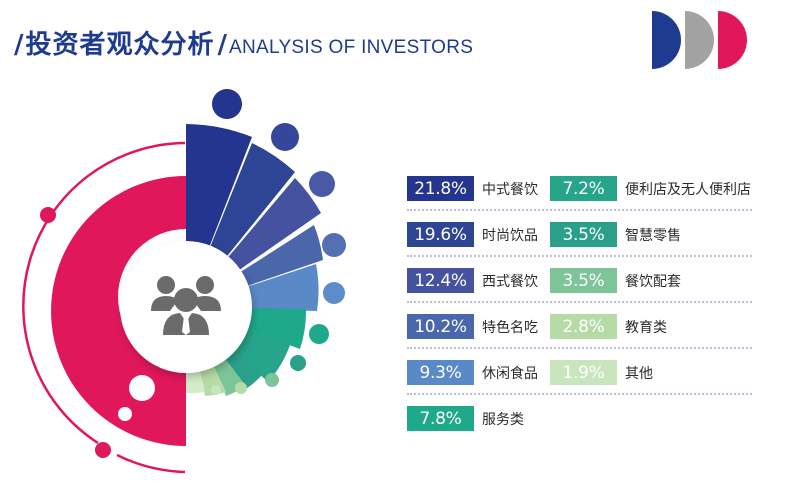  What do you see at coordinates (583, 326) in the screenshot?
I see `legend-value-badge: 2.8%` at bounding box center [583, 326].